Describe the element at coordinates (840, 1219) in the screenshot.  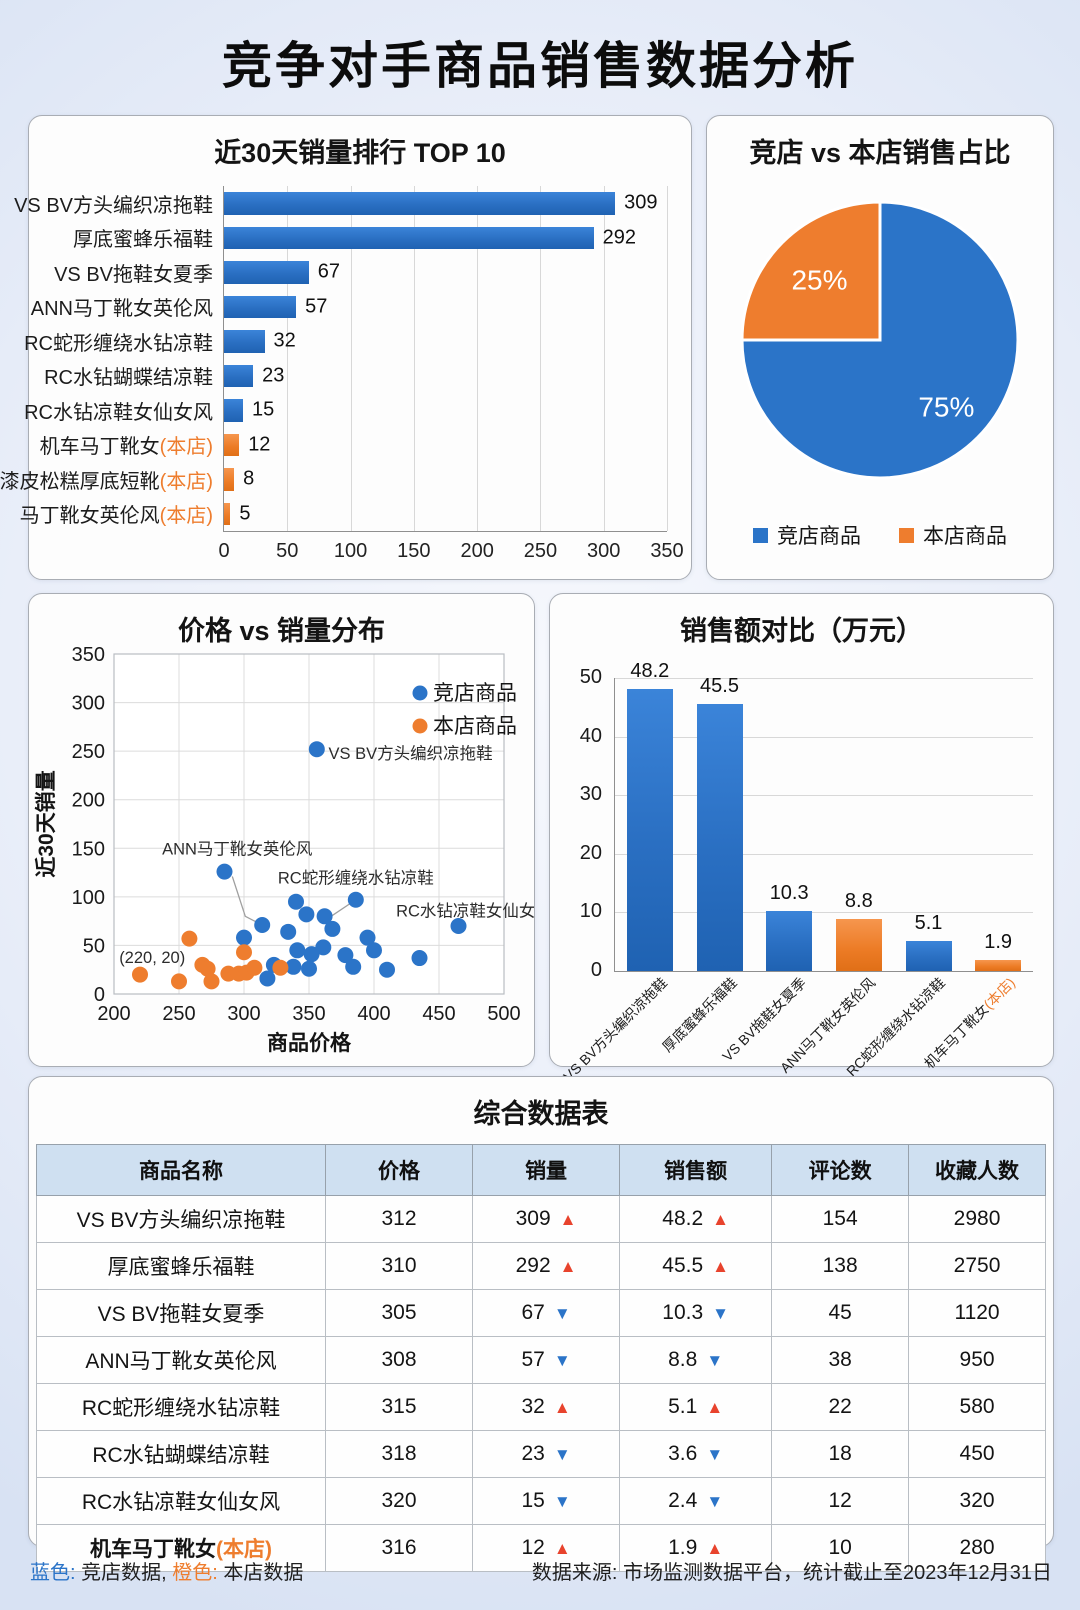
I see `reviews-cell: 154` at that location.